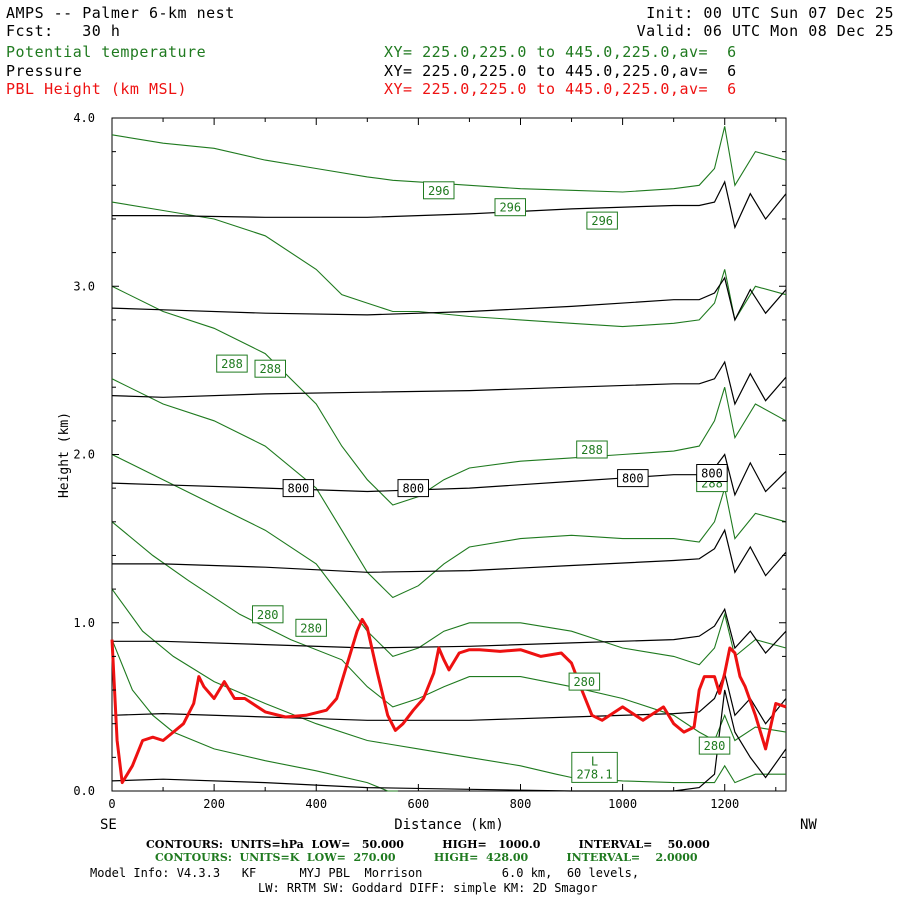 This screenshot has width=900, height=900. Describe the element at coordinates (622, 804) in the screenshot. I see `x-tick-label: 1000` at that location.